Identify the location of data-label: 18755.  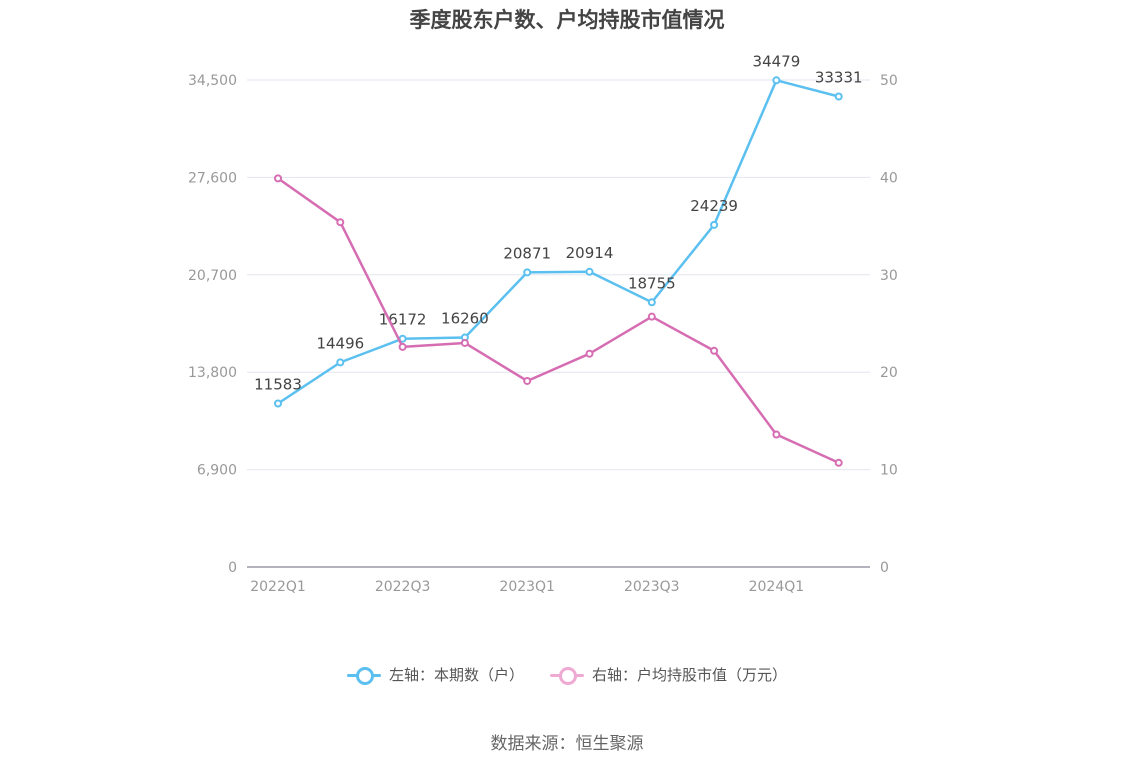
(652, 283).